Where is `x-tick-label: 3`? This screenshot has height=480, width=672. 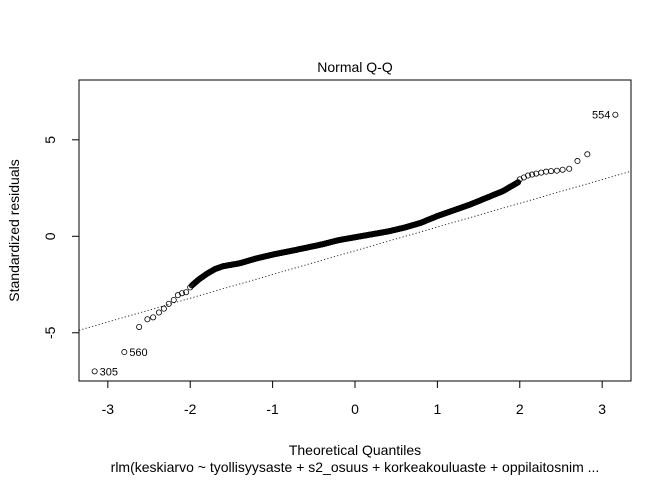
x-tick-label: 3 is located at coordinates (602, 409).